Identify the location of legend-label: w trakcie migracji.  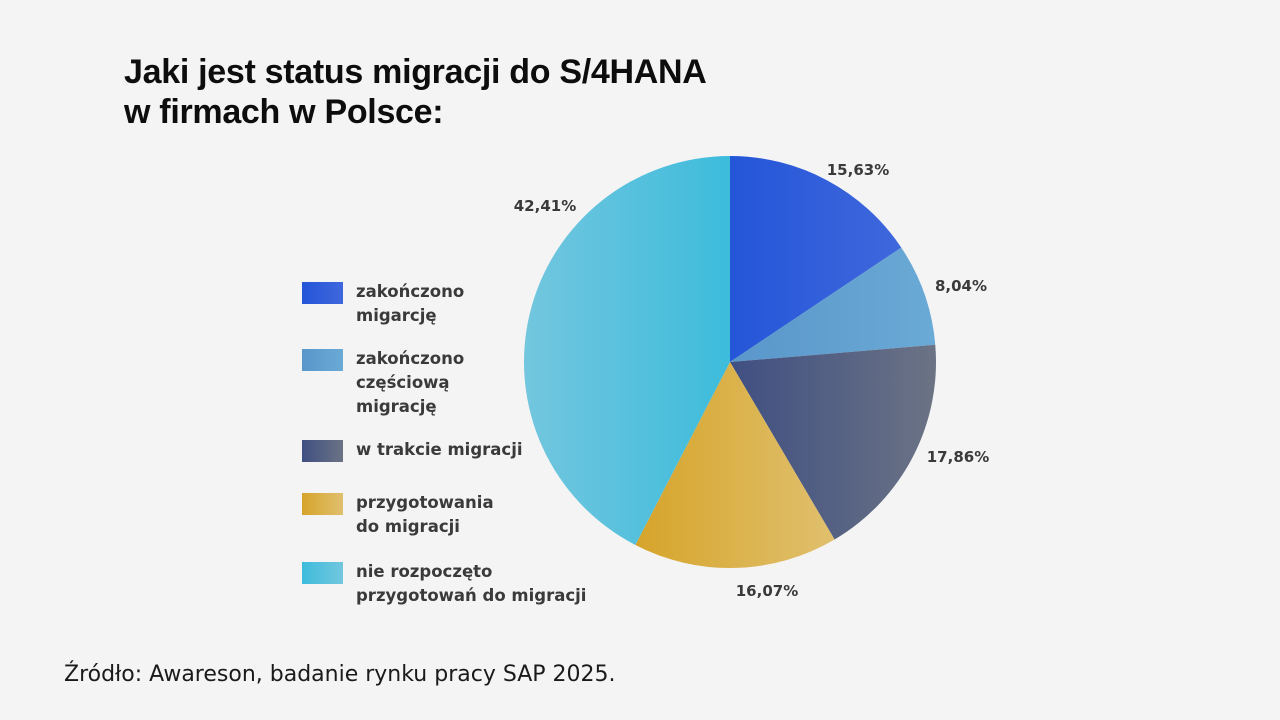
(481, 450).